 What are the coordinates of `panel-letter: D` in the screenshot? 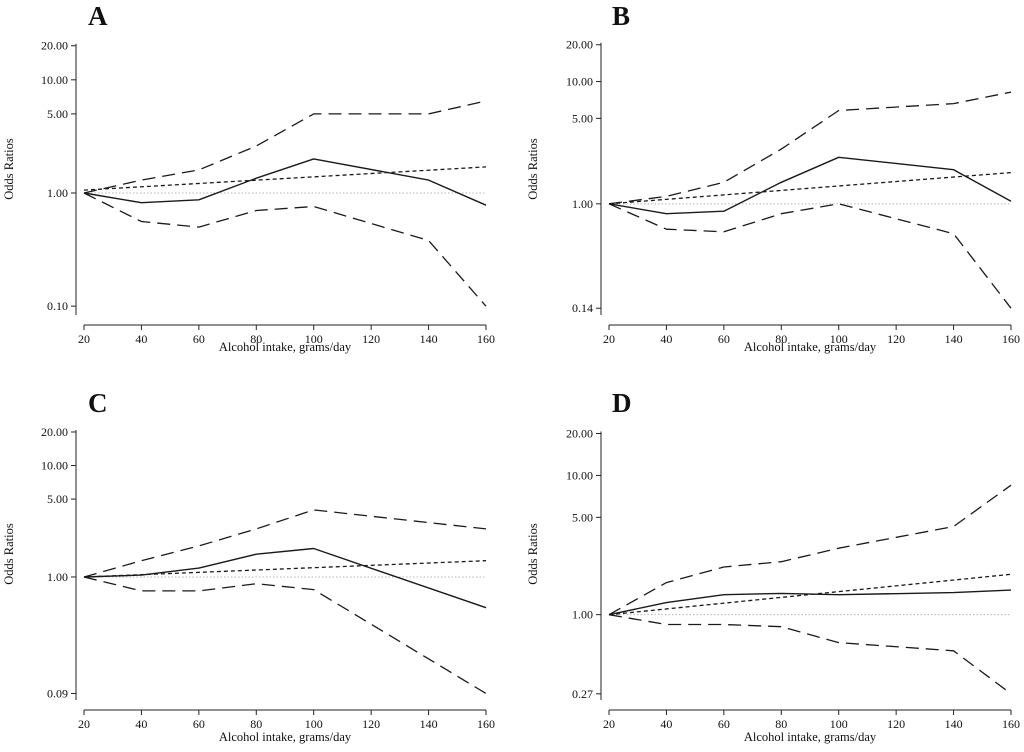 It's located at (622, 403).